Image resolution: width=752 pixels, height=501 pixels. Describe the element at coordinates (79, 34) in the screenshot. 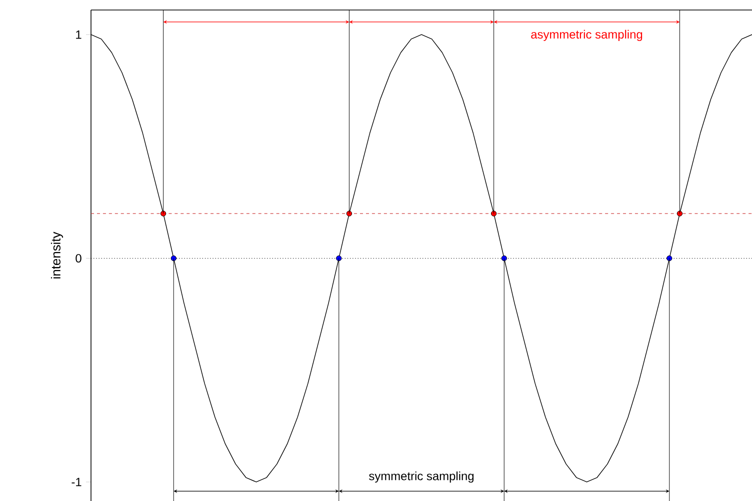

I see `y-tick-label: 1` at that location.